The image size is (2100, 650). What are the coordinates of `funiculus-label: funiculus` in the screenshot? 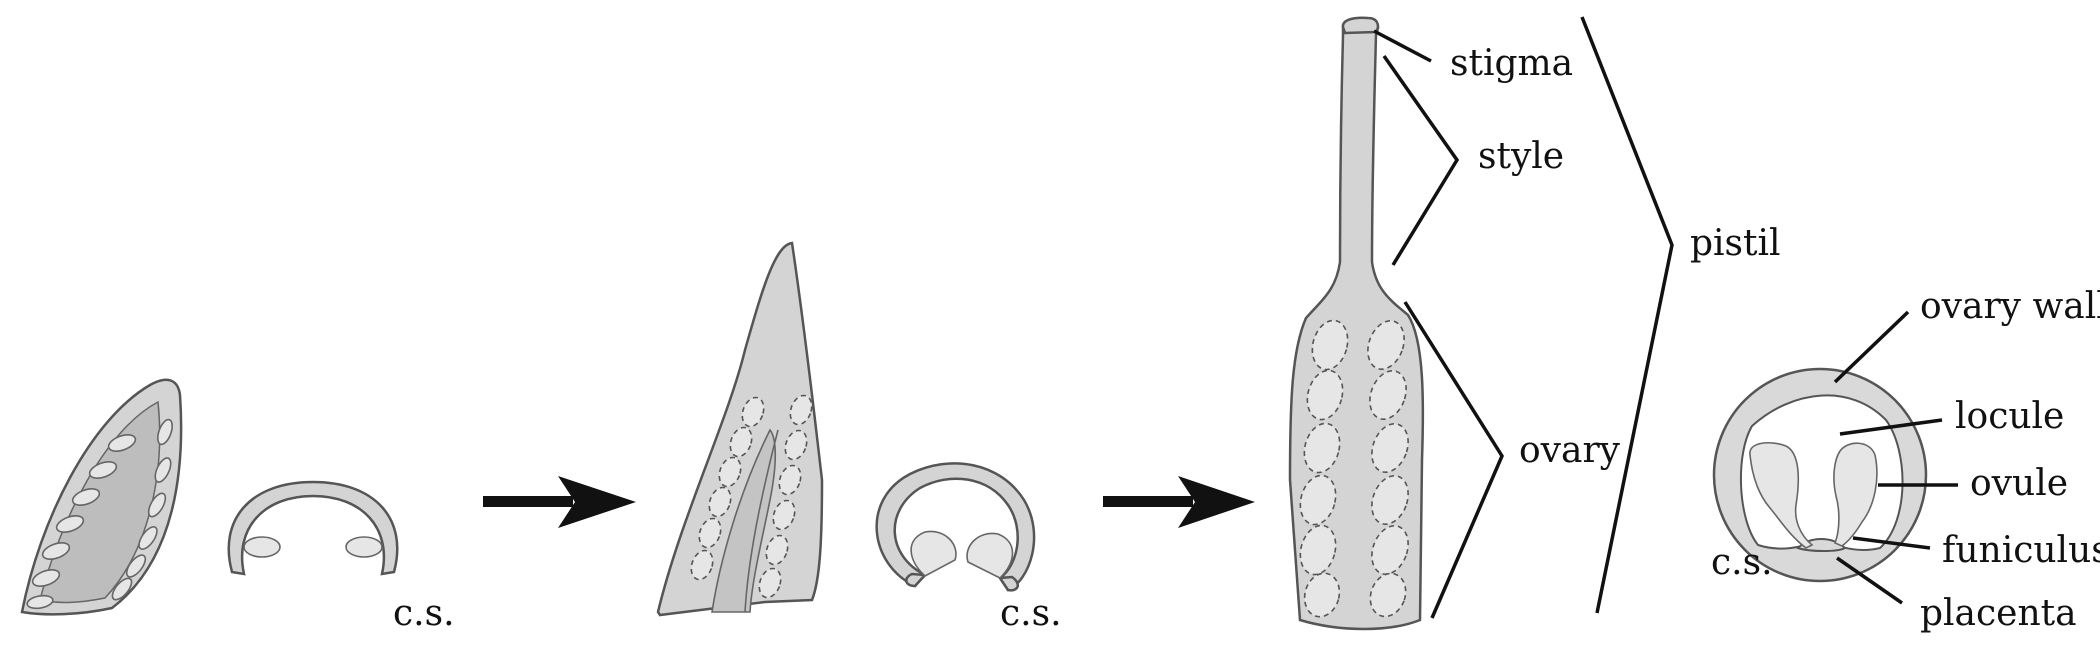 It's located at (2021, 550).